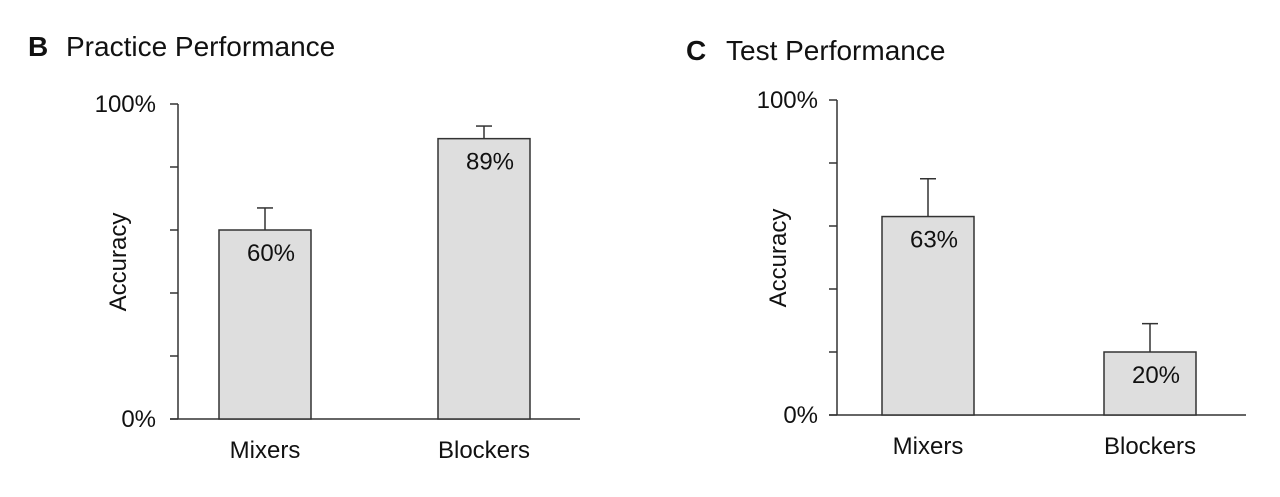 The image size is (1280, 497). Describe the element at coordinates (696, 50) in the screenshot. I see `panel-c-letter: C` at that location.